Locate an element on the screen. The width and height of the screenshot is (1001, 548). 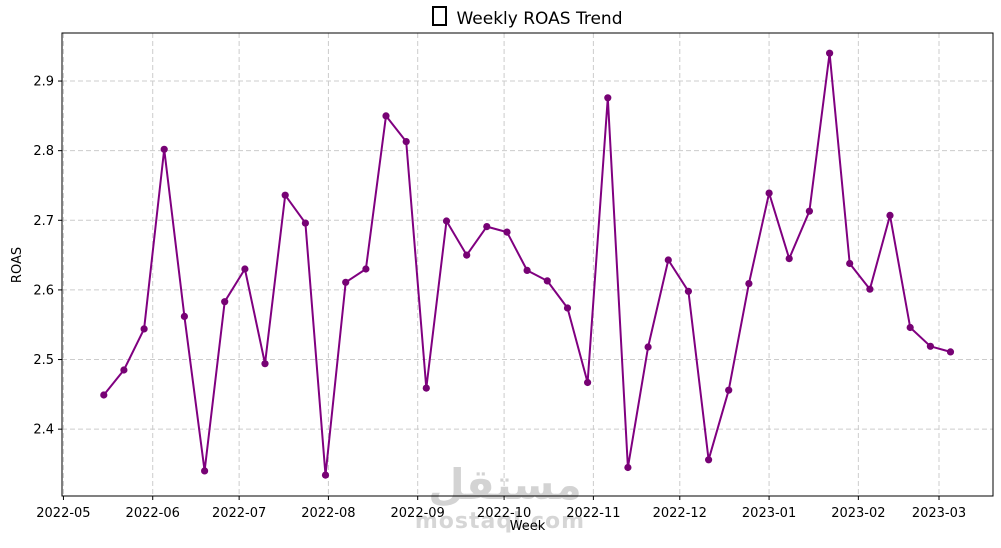
x-axis-label: Week is located at coordinates (527, 526).